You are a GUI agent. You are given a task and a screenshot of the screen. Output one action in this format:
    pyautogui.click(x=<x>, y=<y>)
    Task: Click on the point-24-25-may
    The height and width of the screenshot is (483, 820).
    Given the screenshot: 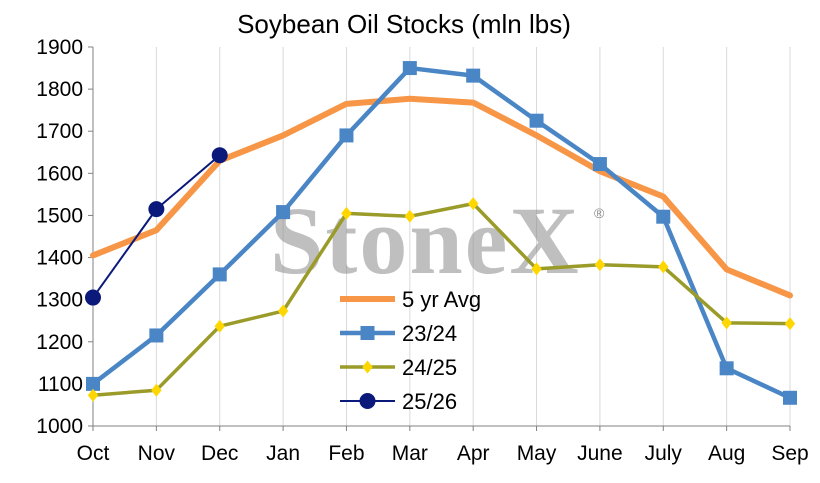 What is the action you would take?
    pyautogui.click(x=536, y=269)
    